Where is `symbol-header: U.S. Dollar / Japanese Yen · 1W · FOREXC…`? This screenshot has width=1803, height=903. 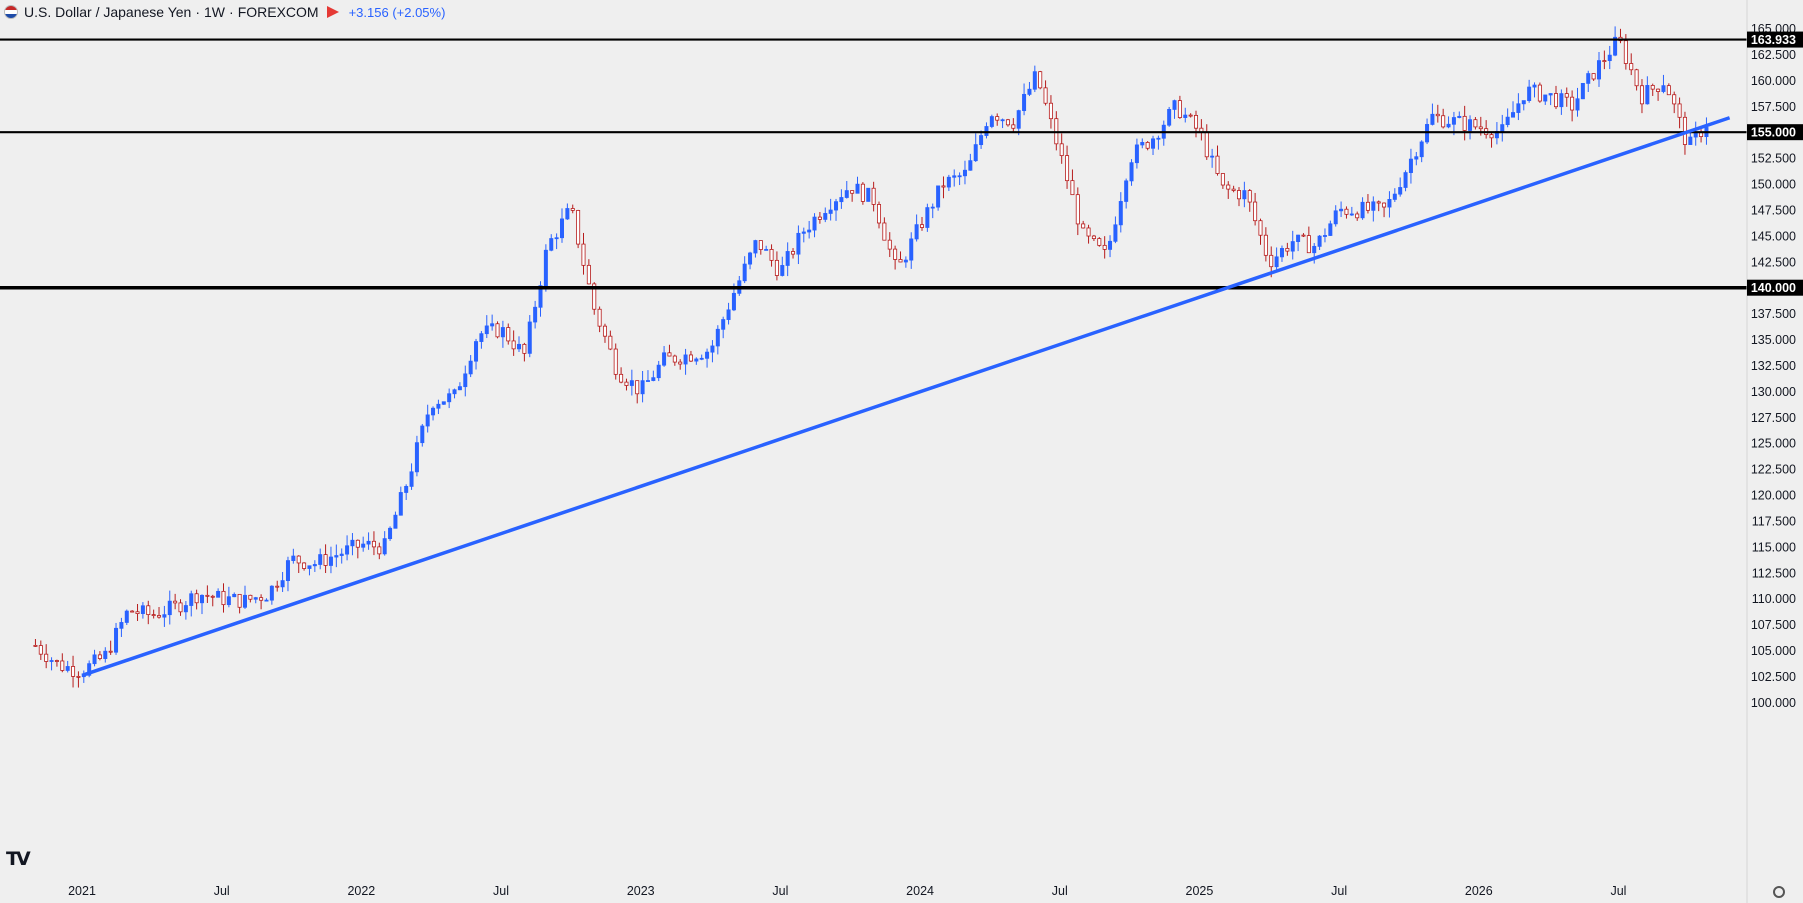
symbol-header: U.S. Dollar / Japanese Yen · 1W · FOREXC… is located at coordinates (224, 12).